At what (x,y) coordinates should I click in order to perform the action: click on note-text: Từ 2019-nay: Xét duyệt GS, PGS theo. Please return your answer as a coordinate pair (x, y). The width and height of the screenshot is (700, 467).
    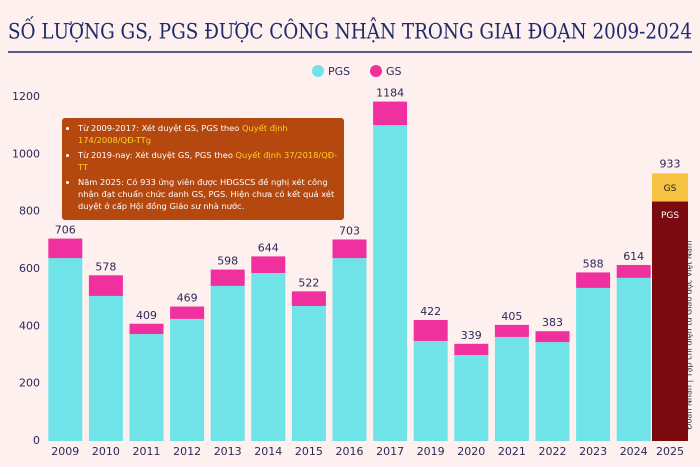
    Looking at the image, I should click on (157, 155).